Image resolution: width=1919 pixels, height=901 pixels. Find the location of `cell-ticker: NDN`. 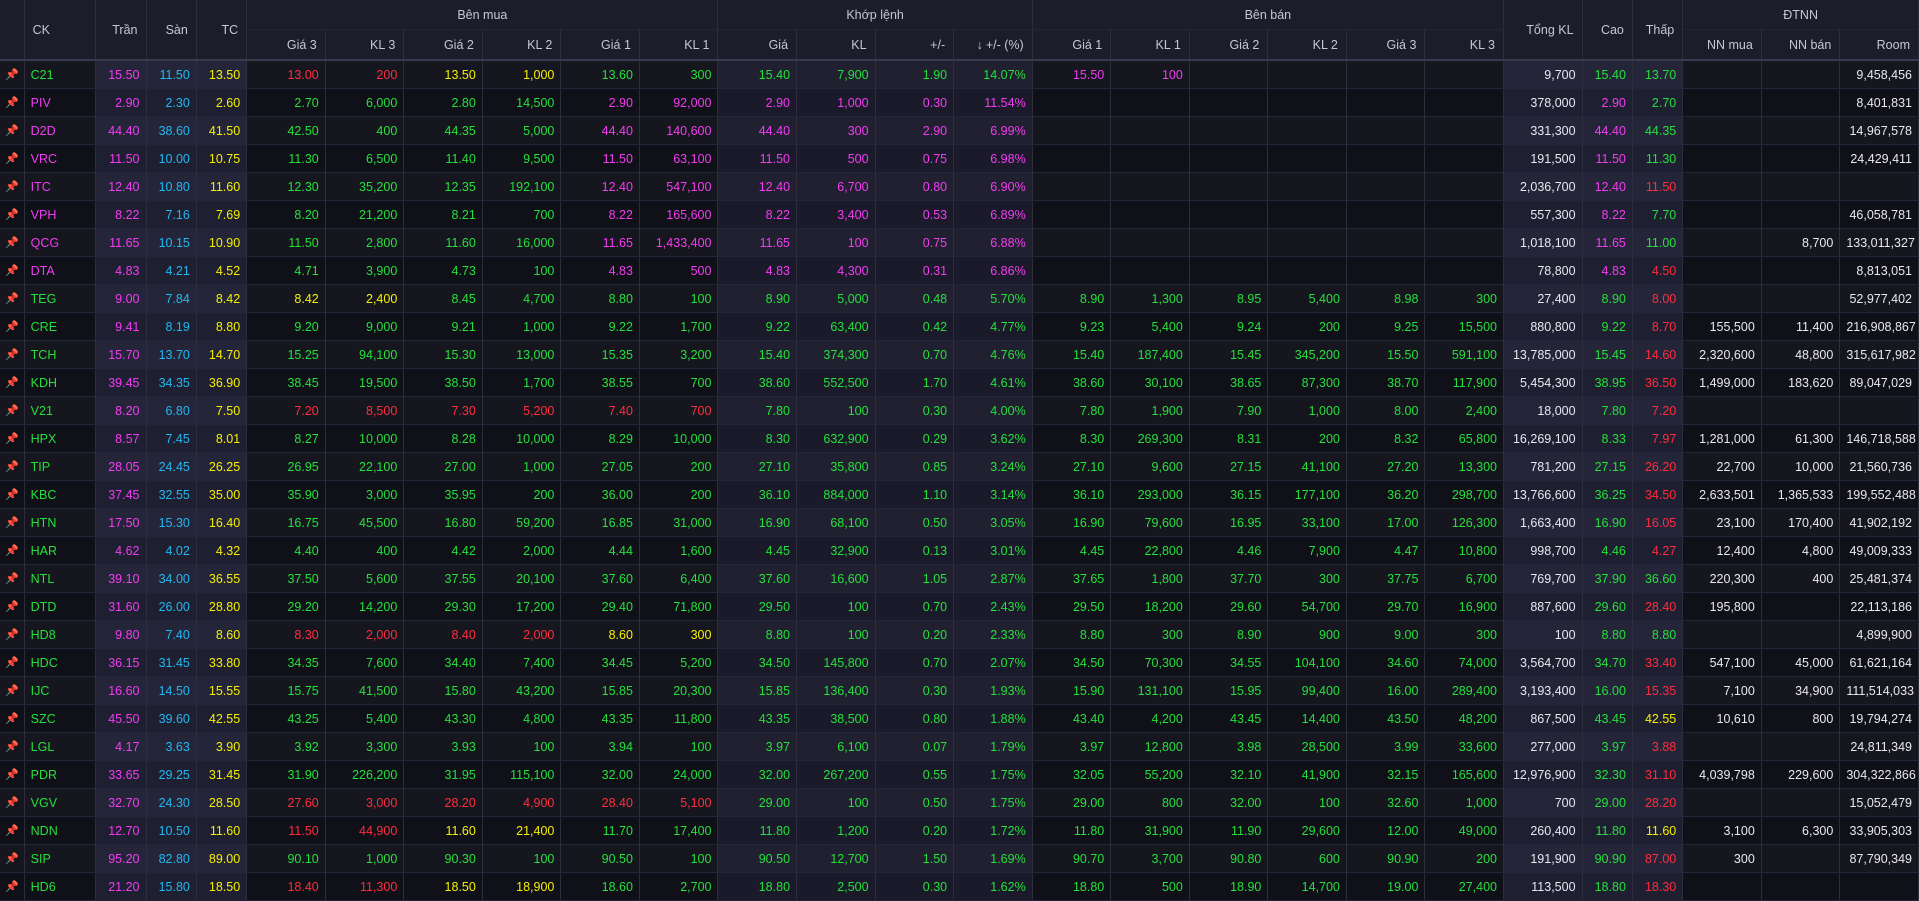

cell-ticker: NDN is located at coordinates (60, 830).